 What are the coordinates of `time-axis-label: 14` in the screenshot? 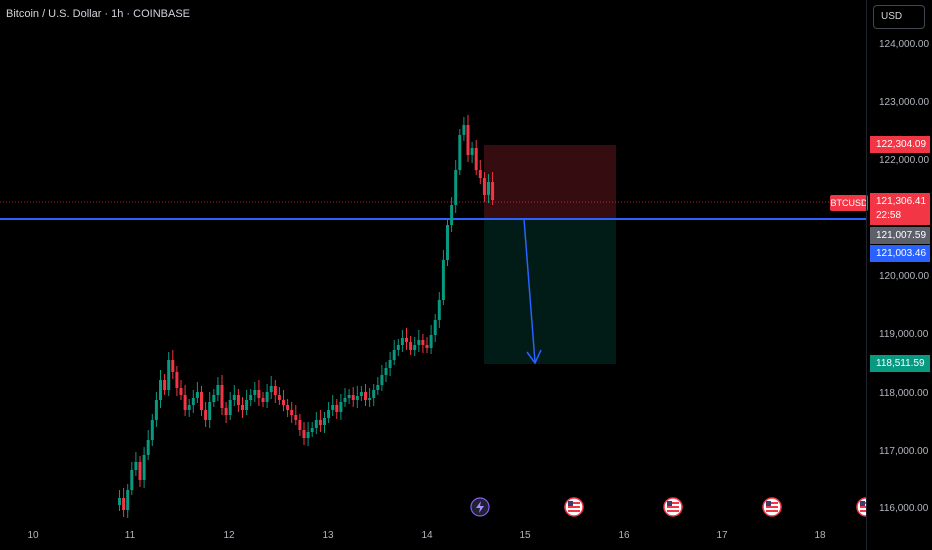 It's located at (427, 535).